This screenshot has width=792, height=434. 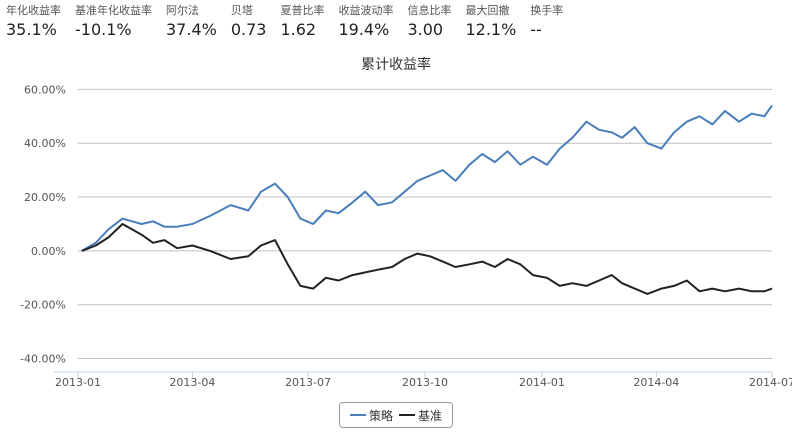 I want to click on chart-title: 累计收益率, so click(x=396, y=64).